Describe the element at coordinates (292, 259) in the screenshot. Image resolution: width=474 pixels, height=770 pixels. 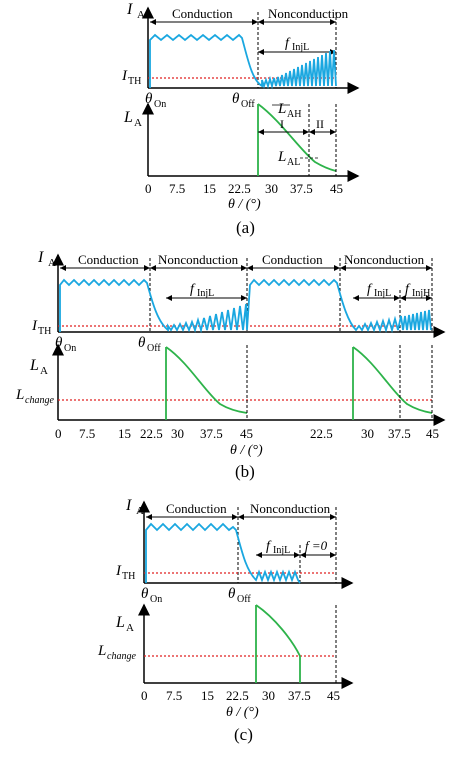
I see `conduction-label-2: Conduction` at that location.